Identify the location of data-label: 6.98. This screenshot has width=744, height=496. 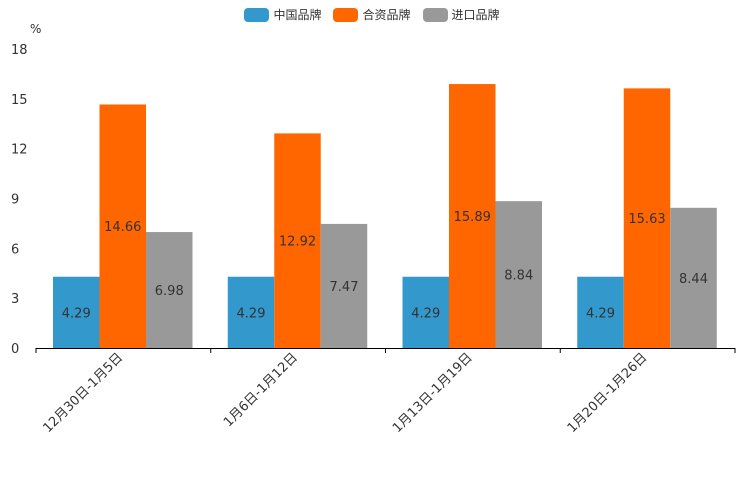
(169, 291).